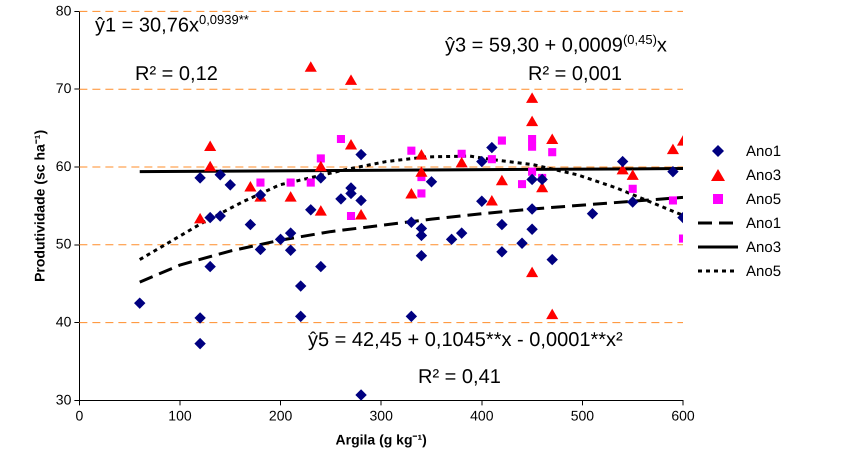 The height and width of the screenshot is (467, 843). What do you see at coordinates (382, 416) in the screenshot?
I see `x-tick-label: 300` at bounding box center [382, 416].